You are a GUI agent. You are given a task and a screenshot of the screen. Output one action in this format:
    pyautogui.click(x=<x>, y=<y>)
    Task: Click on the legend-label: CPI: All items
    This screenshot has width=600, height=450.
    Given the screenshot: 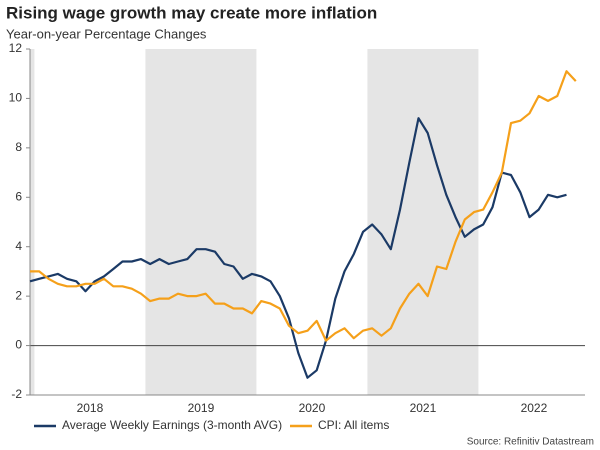 What is the action you would take?
    pyautogui.click(x=353, y=425)
    